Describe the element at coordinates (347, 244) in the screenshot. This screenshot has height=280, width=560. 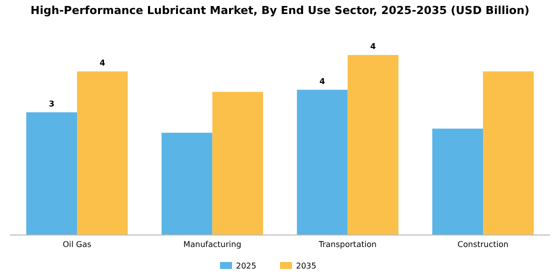
I see `x-tick-label: Transportation` at that location.